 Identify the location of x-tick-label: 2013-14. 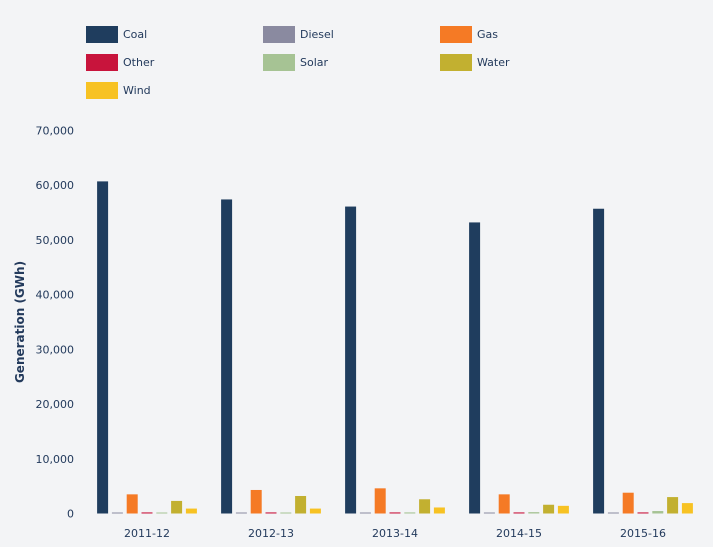
(395, 533).